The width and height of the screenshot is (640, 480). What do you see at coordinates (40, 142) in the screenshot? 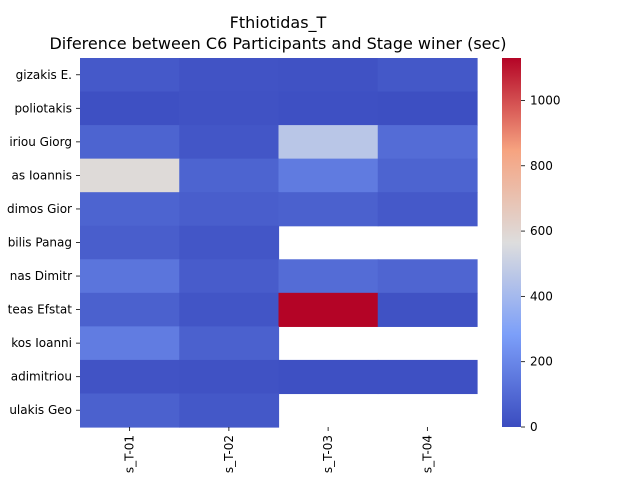
I see `y-tick-label: iriou Giorg` at bounding box center [40, 142].